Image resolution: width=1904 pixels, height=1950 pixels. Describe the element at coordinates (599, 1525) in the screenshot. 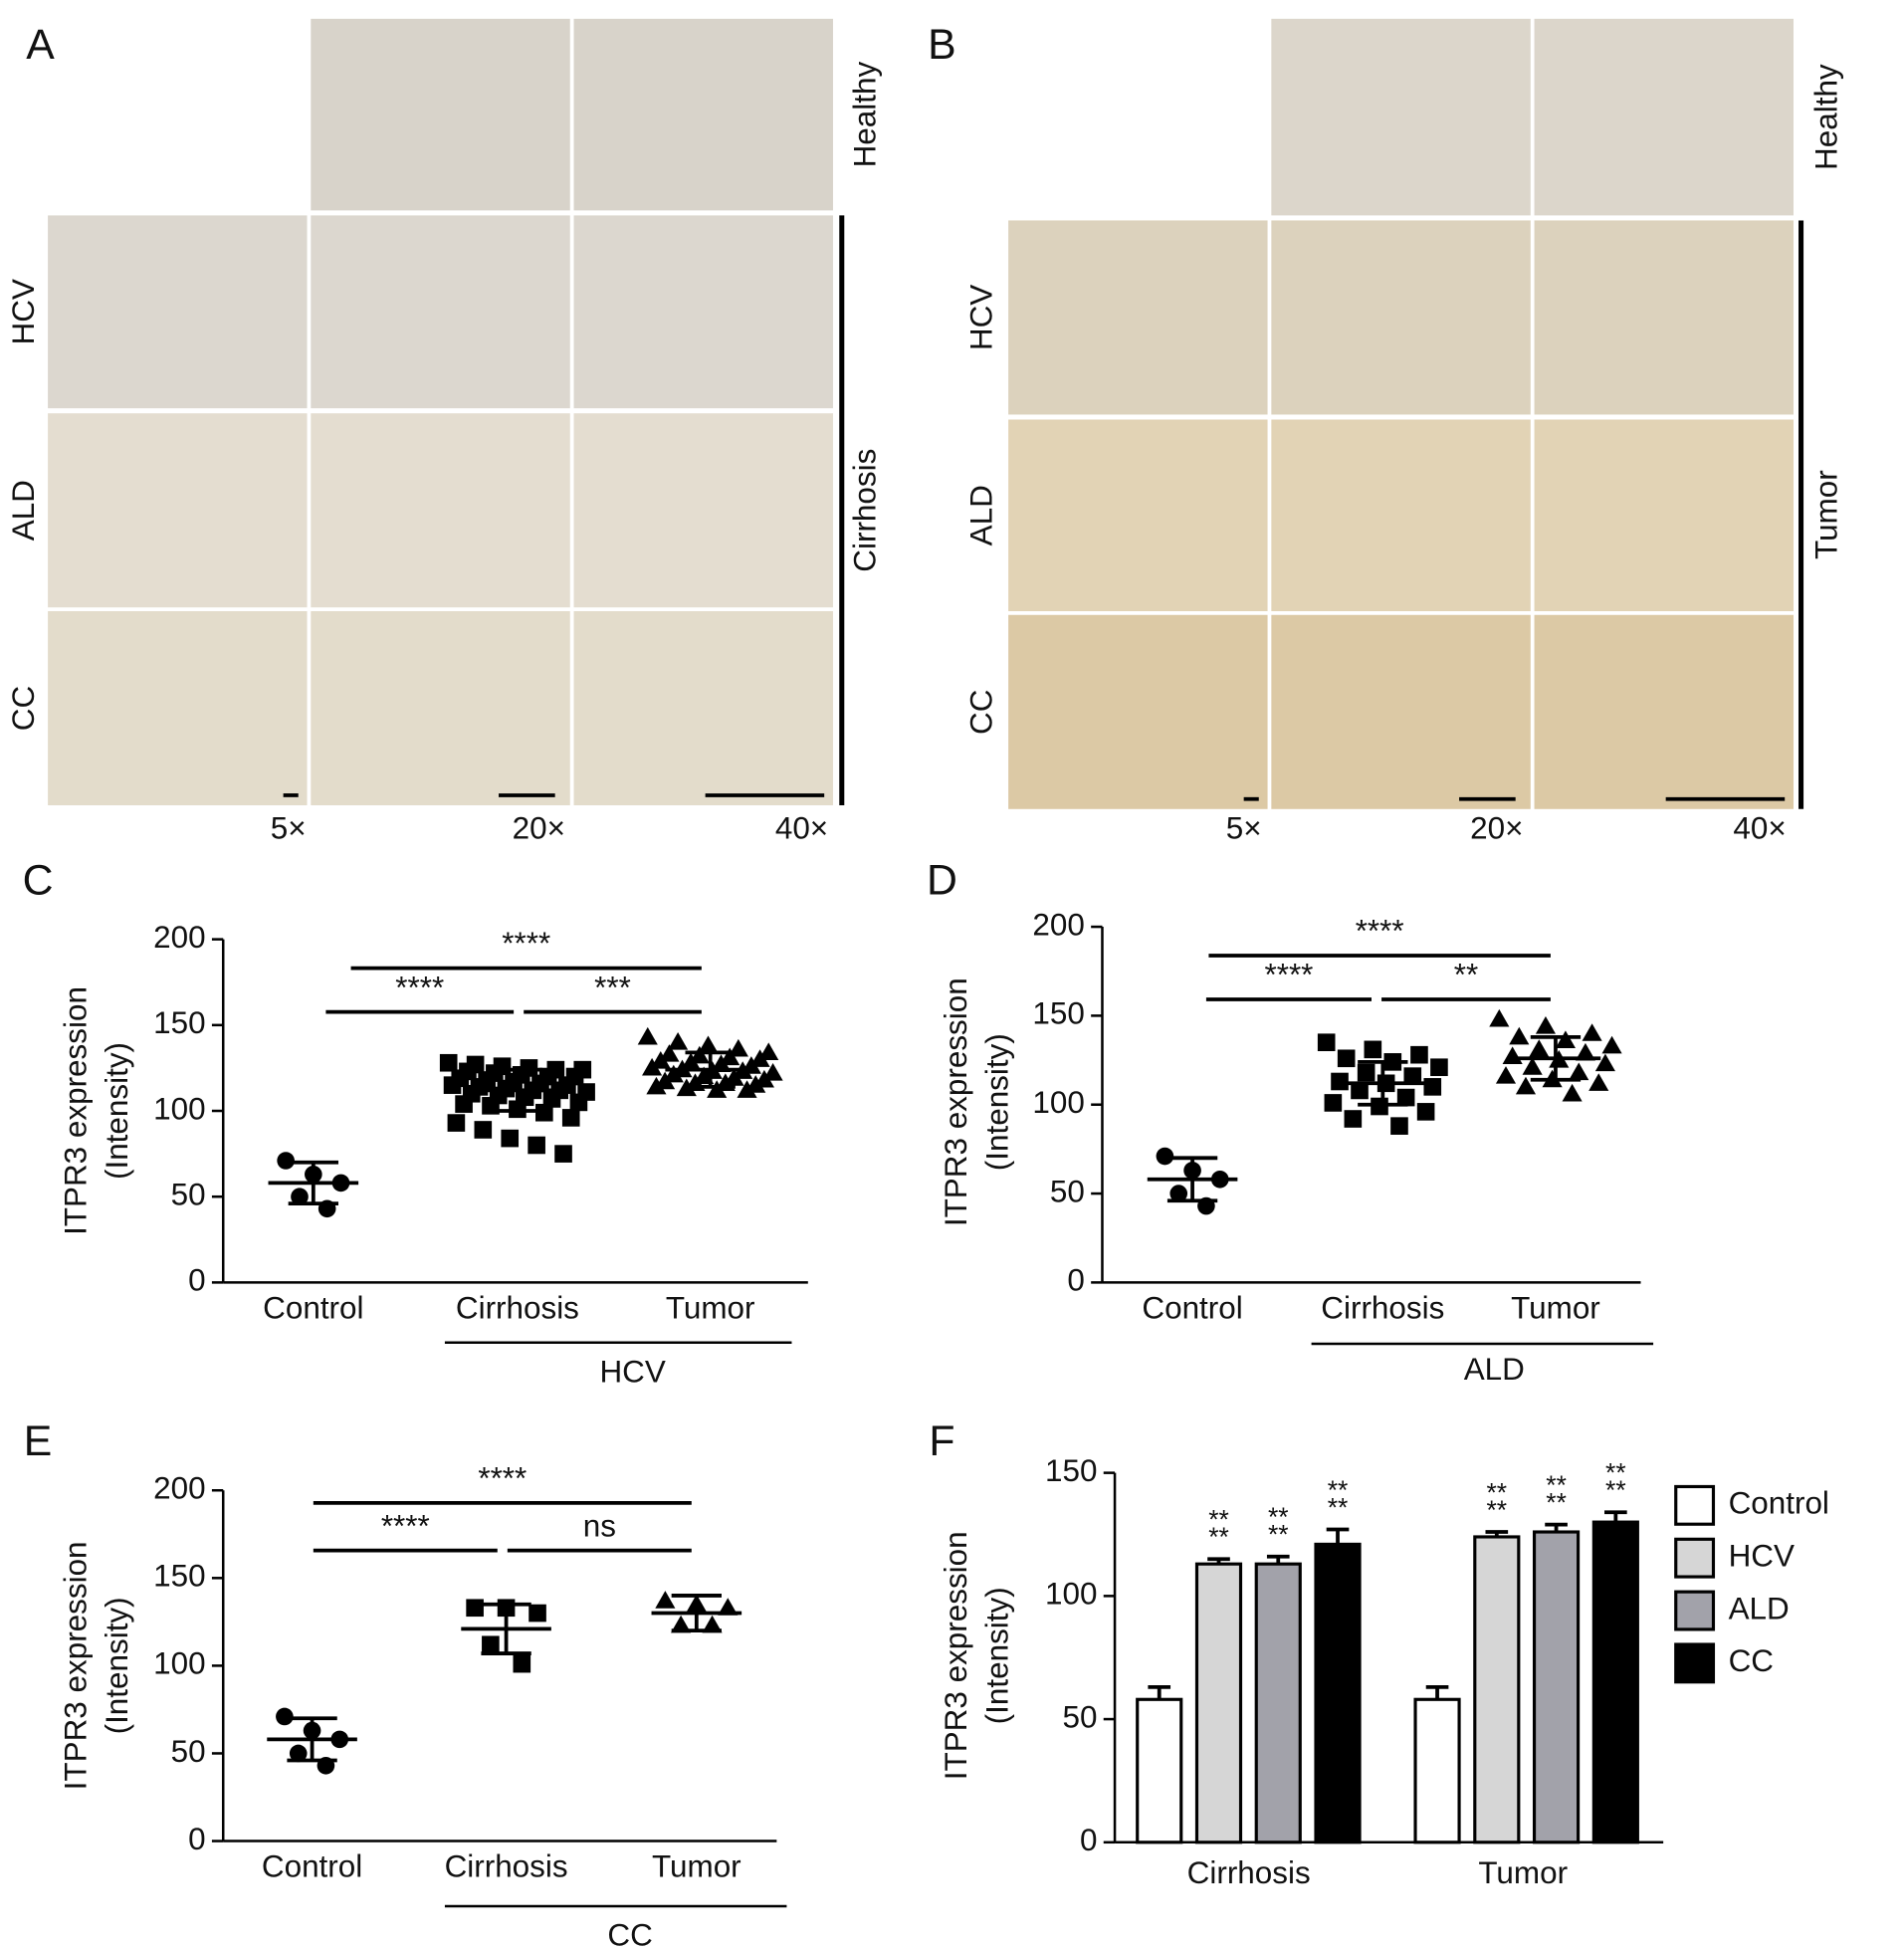

I see `significance-label: ns` at that location.